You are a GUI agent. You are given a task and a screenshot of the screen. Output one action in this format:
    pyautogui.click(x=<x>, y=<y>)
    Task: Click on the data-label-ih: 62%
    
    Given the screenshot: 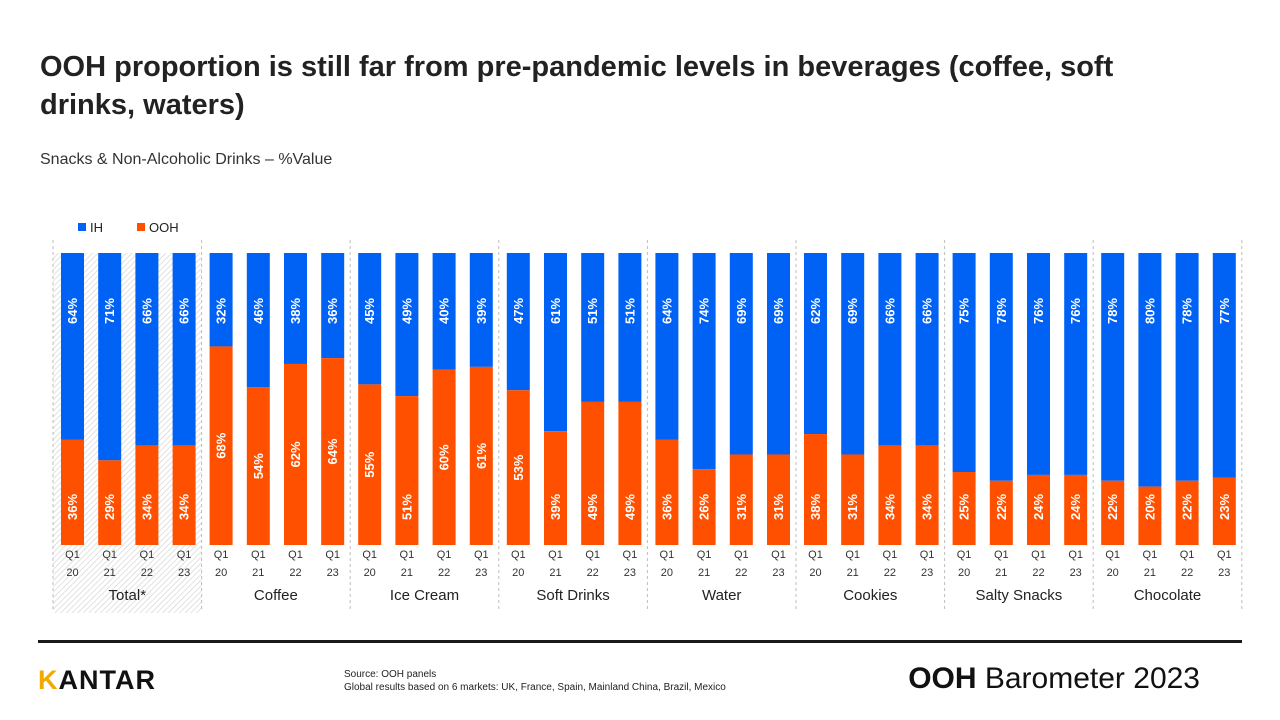 What is the action you would take?
    pyautogui.click(x=815, y=311)
    